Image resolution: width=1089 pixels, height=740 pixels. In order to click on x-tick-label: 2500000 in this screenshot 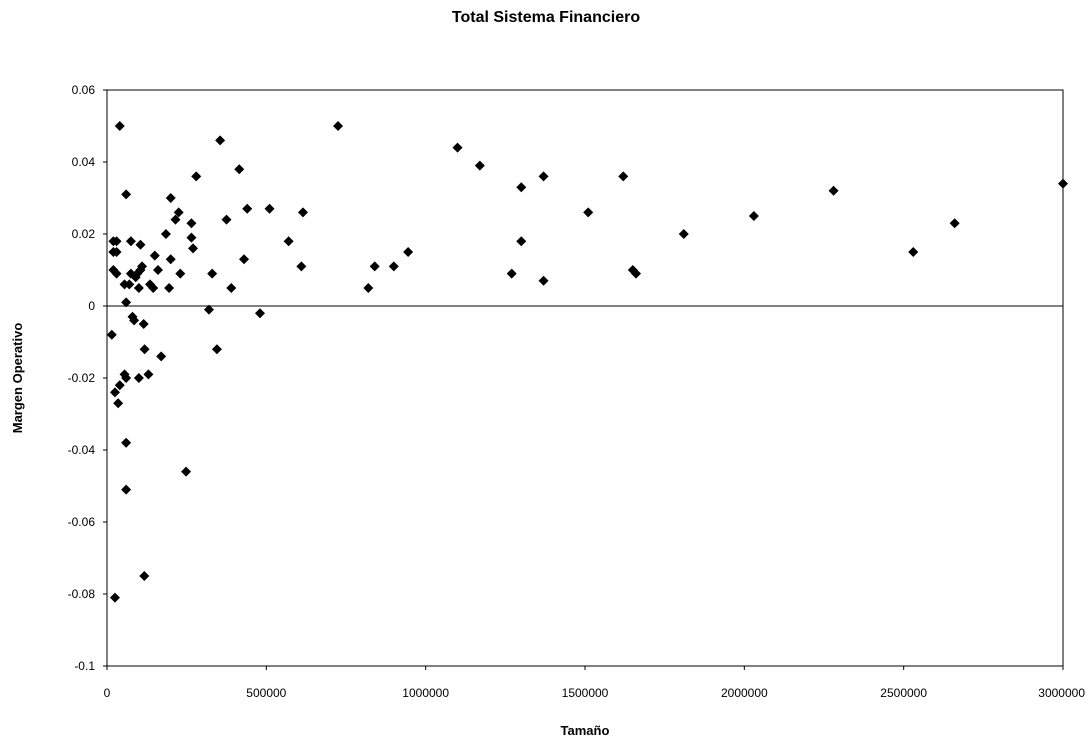, I will do `click(903, 693)`.